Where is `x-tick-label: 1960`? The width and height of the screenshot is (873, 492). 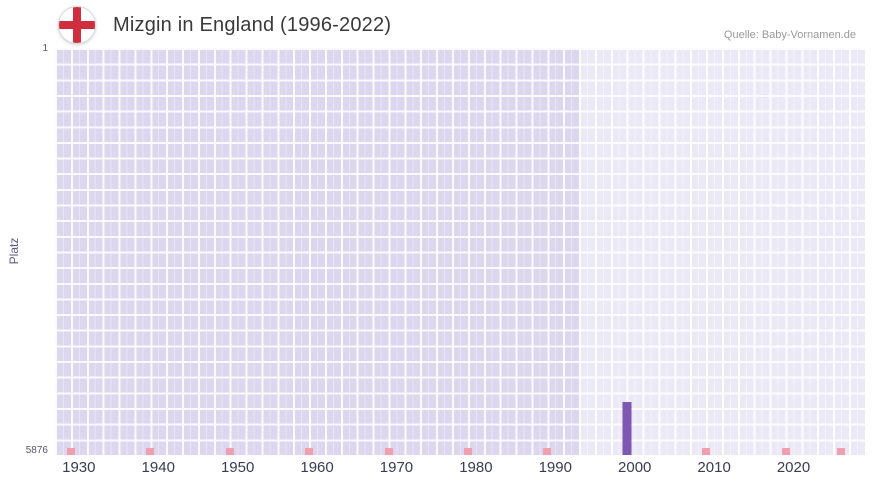 x-tick-label: 1960 is located at coordinates (317, 467).